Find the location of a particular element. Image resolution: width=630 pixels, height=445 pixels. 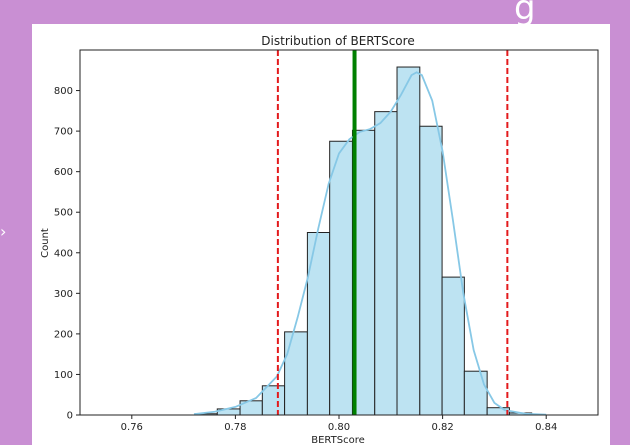

y-tick-label: 200 is located at coordinates (63, 334).